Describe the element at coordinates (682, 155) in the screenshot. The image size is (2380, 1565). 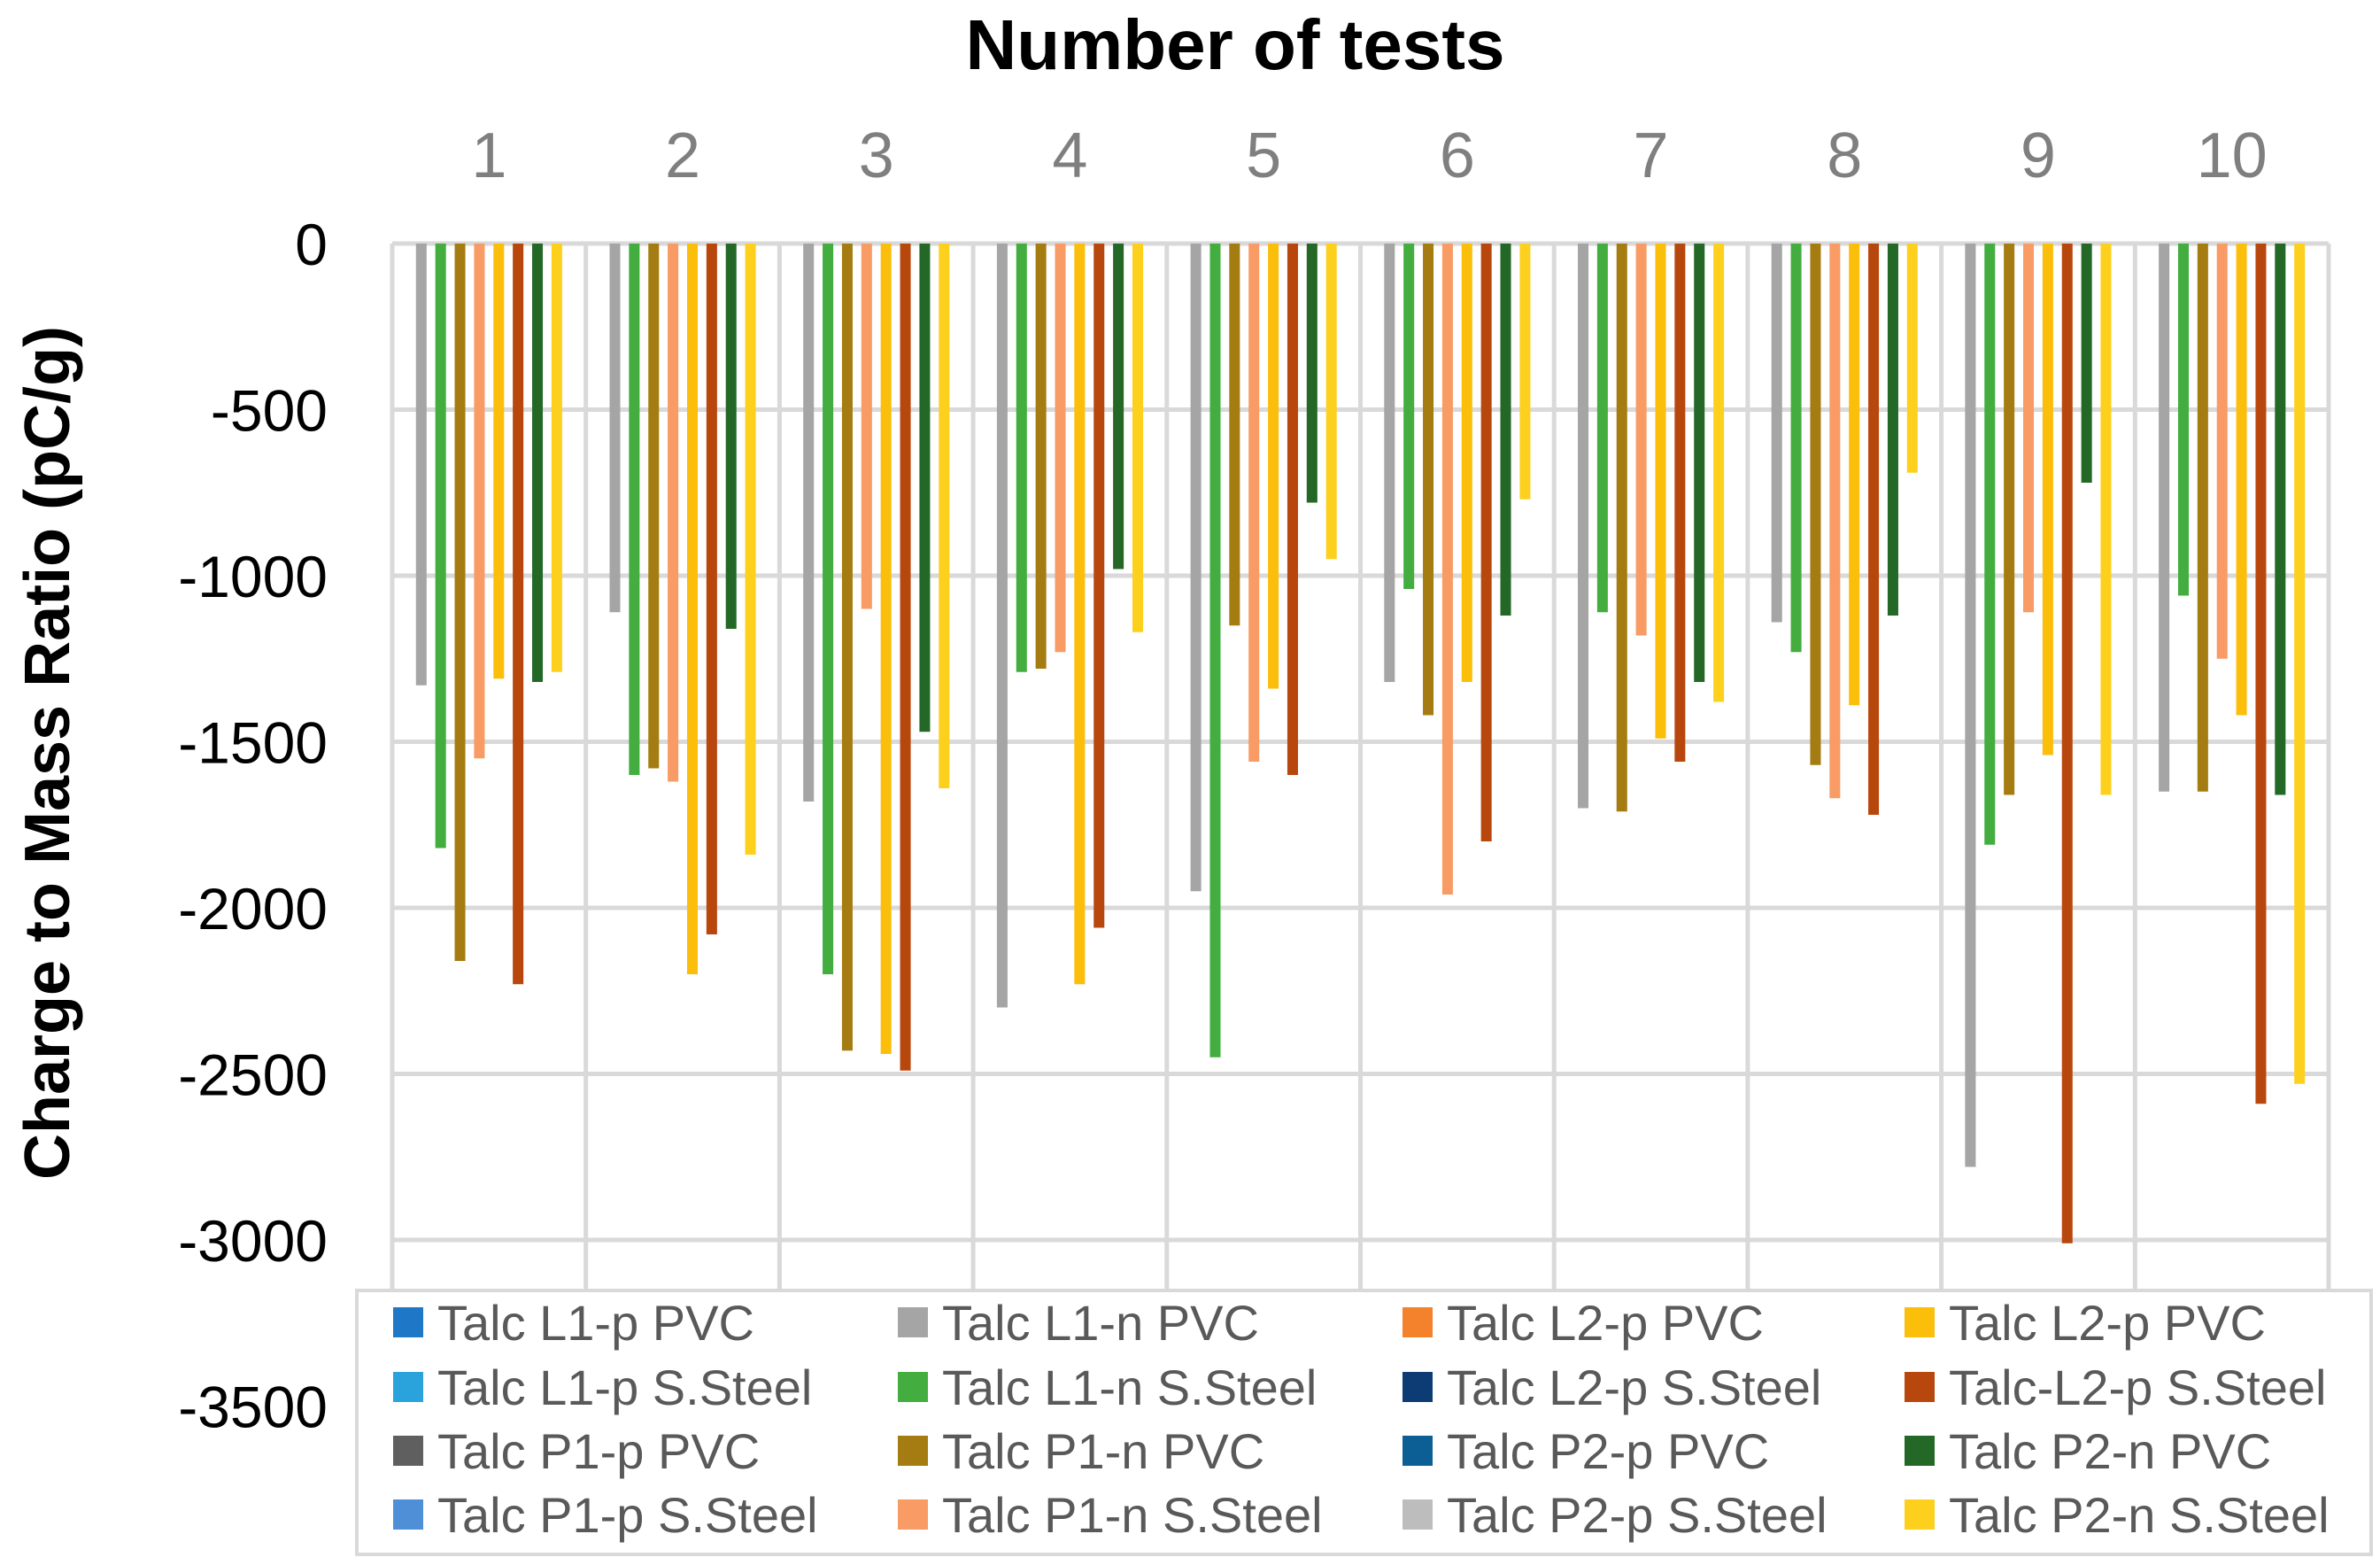
I see `category-label-2: 2` at that location.